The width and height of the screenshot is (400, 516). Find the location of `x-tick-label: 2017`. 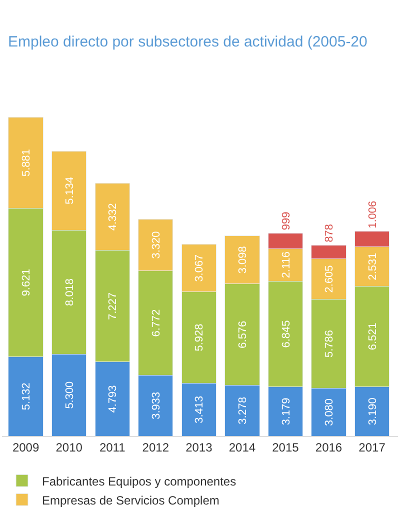

x-tick-label: 2017 is located at coordinates (372, 447).